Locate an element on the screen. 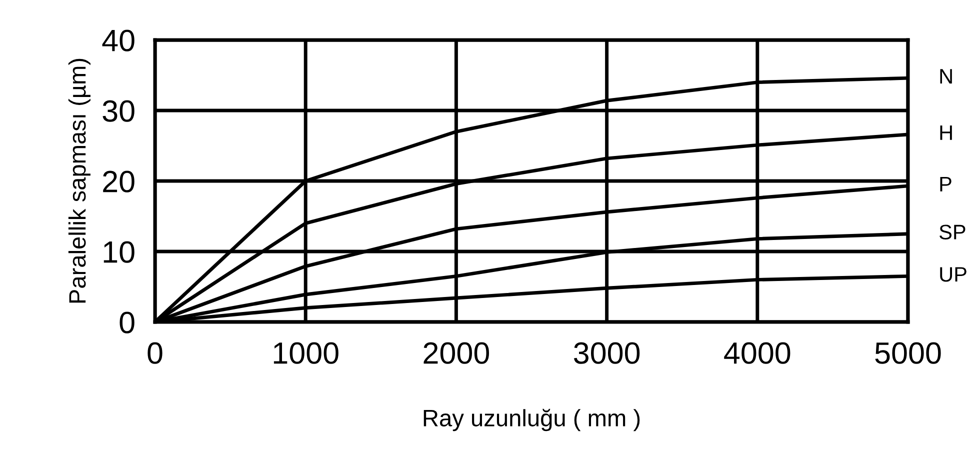 This screenshot has width=978, height=469. x-axis-title: Ray uzunluğu ( mm ) is located at coordinates (532, 420).